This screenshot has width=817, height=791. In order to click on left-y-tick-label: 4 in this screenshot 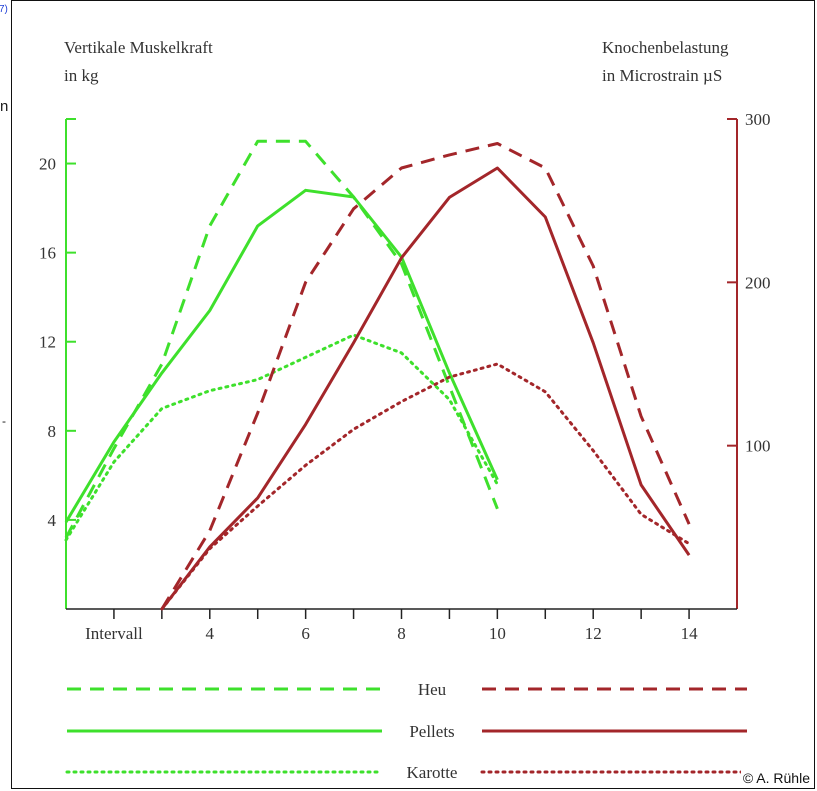, I will do `click(52, 520)`.